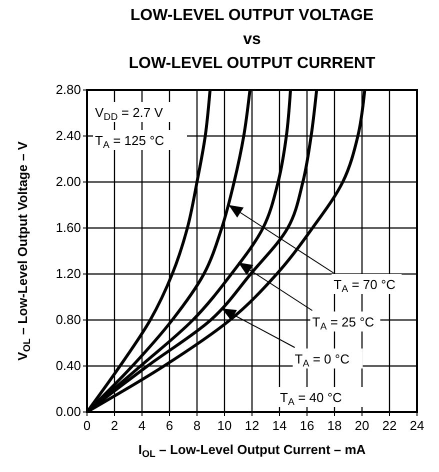  Describe the element at coordinates (224, 425) in the screenshot. I see `x-tick-label: 10` at that location.